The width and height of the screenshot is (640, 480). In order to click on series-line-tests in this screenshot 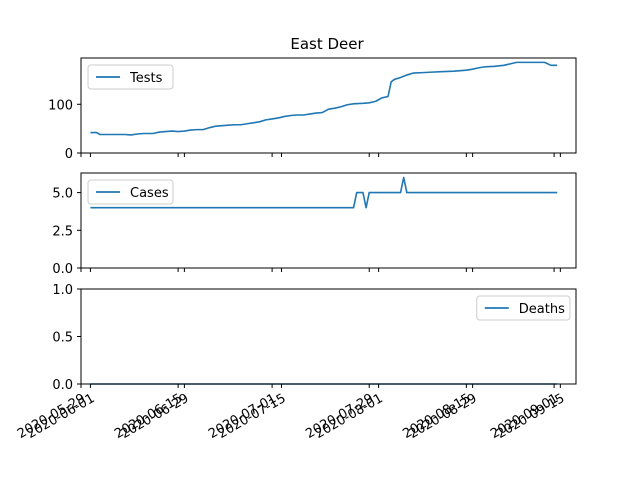, I will do `click(324, 98)`.